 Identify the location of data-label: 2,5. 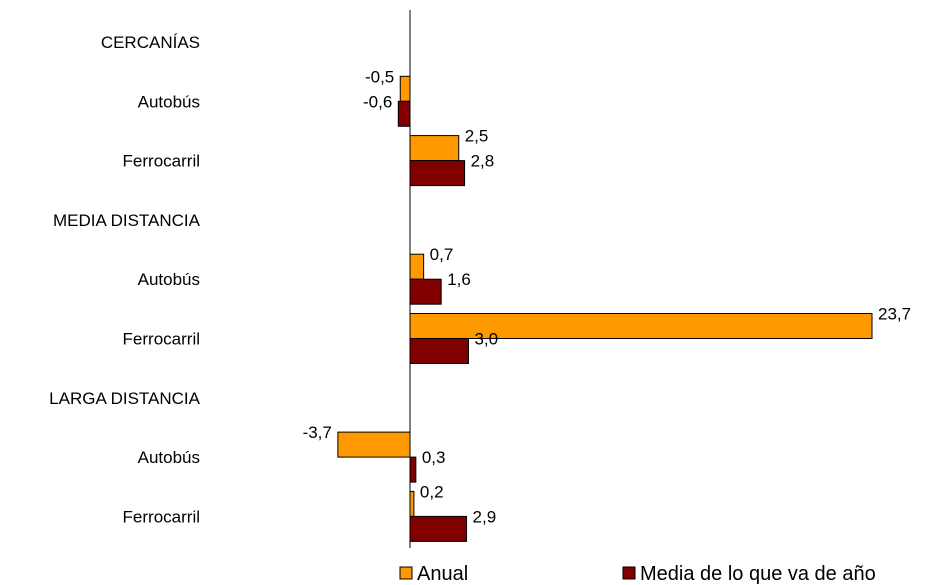
(477, 136).